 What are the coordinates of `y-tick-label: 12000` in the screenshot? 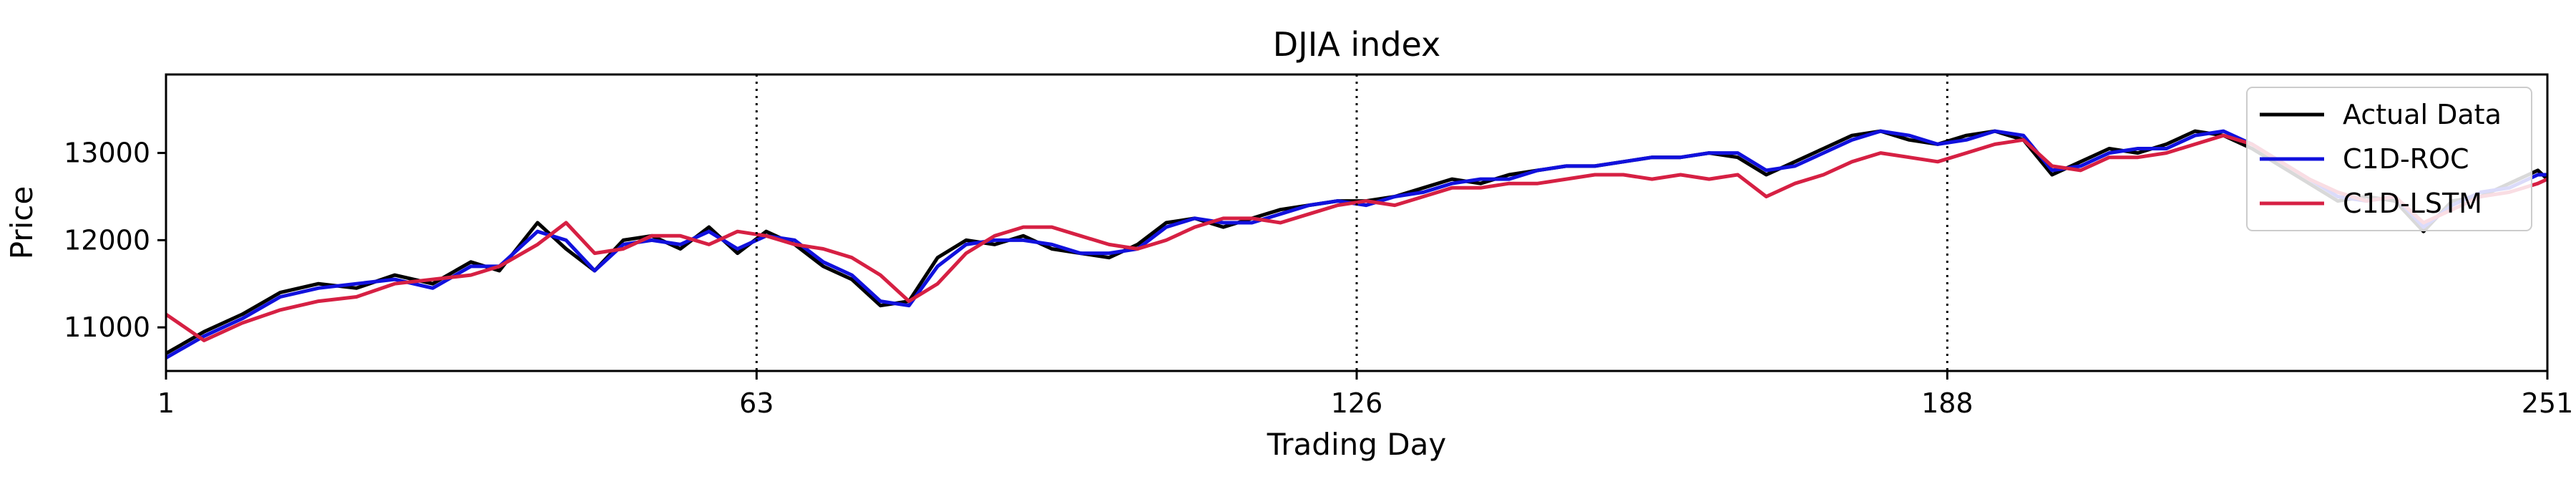 It's located at (107, 240).